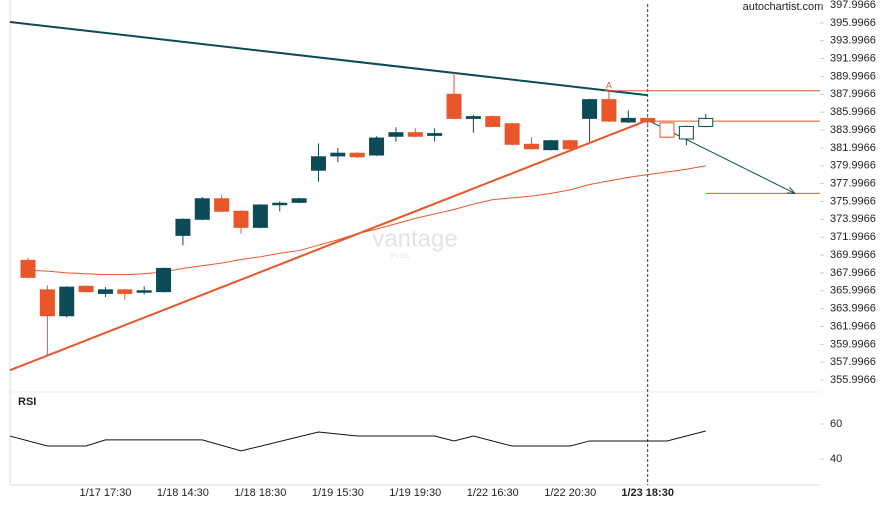 The image size is (887, 505). I want to click on y-tick-label: 355.9966, so click(853, 380).